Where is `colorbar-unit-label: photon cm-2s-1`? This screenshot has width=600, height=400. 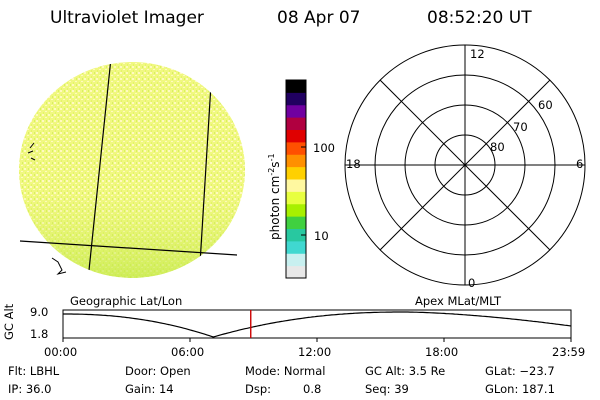 colorbar-unit-label: photon cm-2s-1 is located at coordinates (274, 196).